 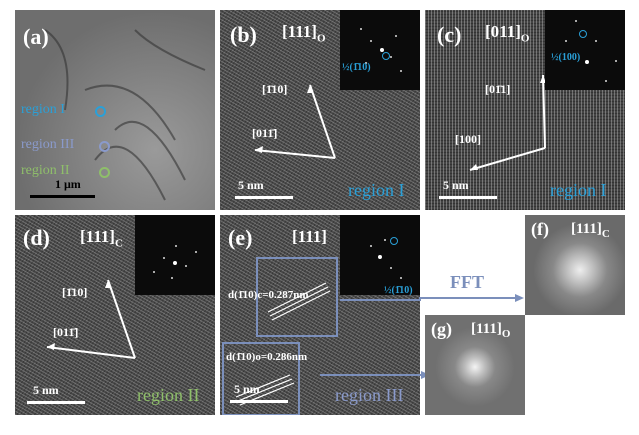 I want to click on spot-marker, so click(x=386, y=56).